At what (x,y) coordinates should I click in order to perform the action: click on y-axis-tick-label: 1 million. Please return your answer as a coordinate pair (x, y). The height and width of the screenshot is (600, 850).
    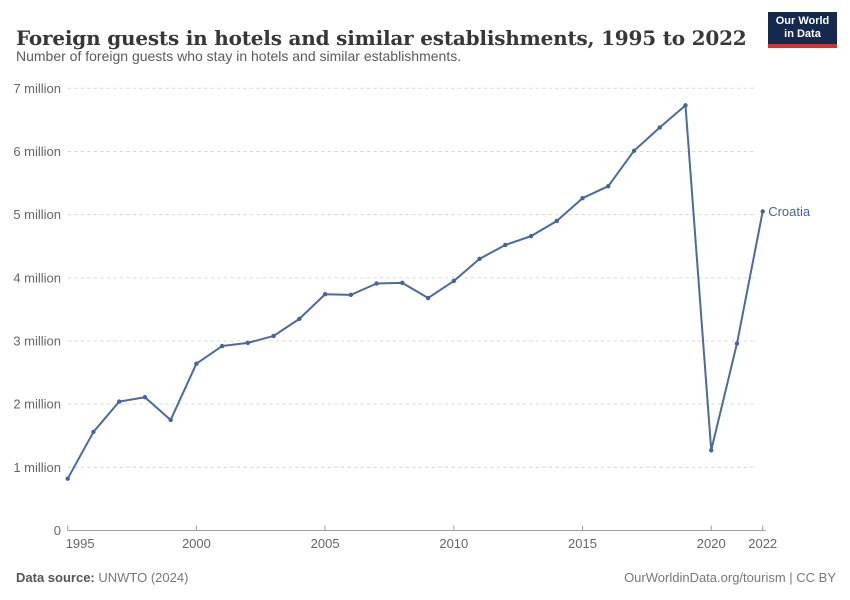
    Looking at the image, I should click on (37, 467).